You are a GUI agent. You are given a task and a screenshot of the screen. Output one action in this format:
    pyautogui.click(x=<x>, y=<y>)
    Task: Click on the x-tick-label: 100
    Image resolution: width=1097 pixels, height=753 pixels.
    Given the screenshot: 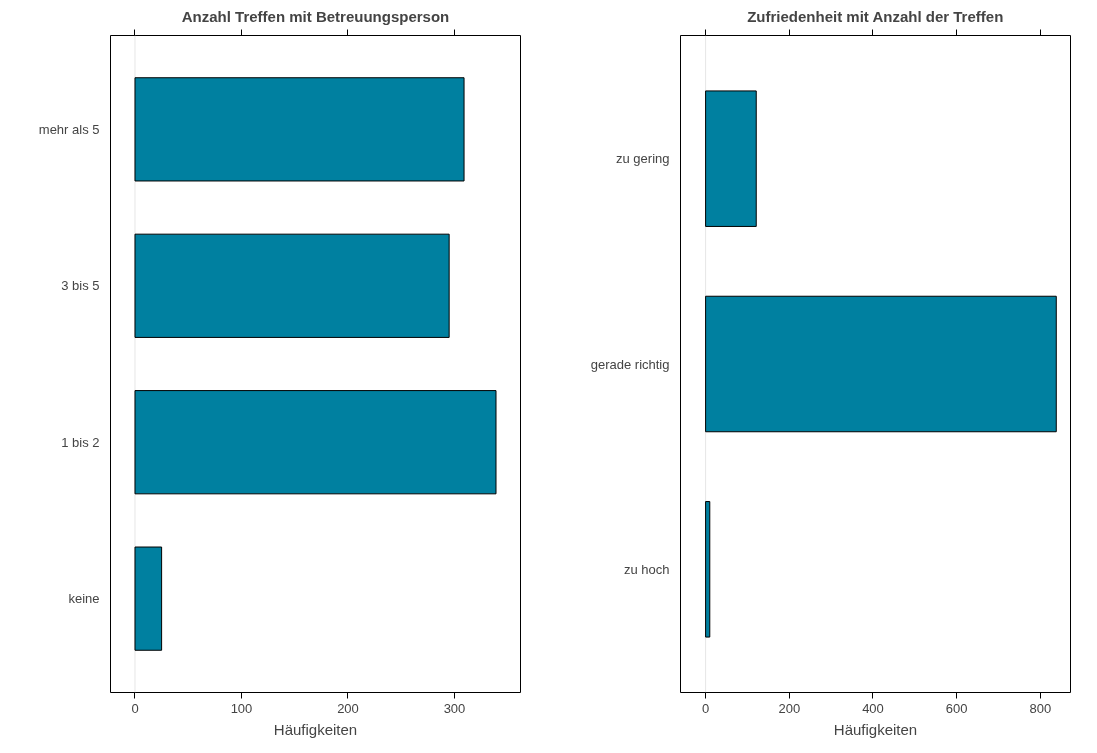 What is the action you would take?
    pyautogui.click(x=241, y=708)
    